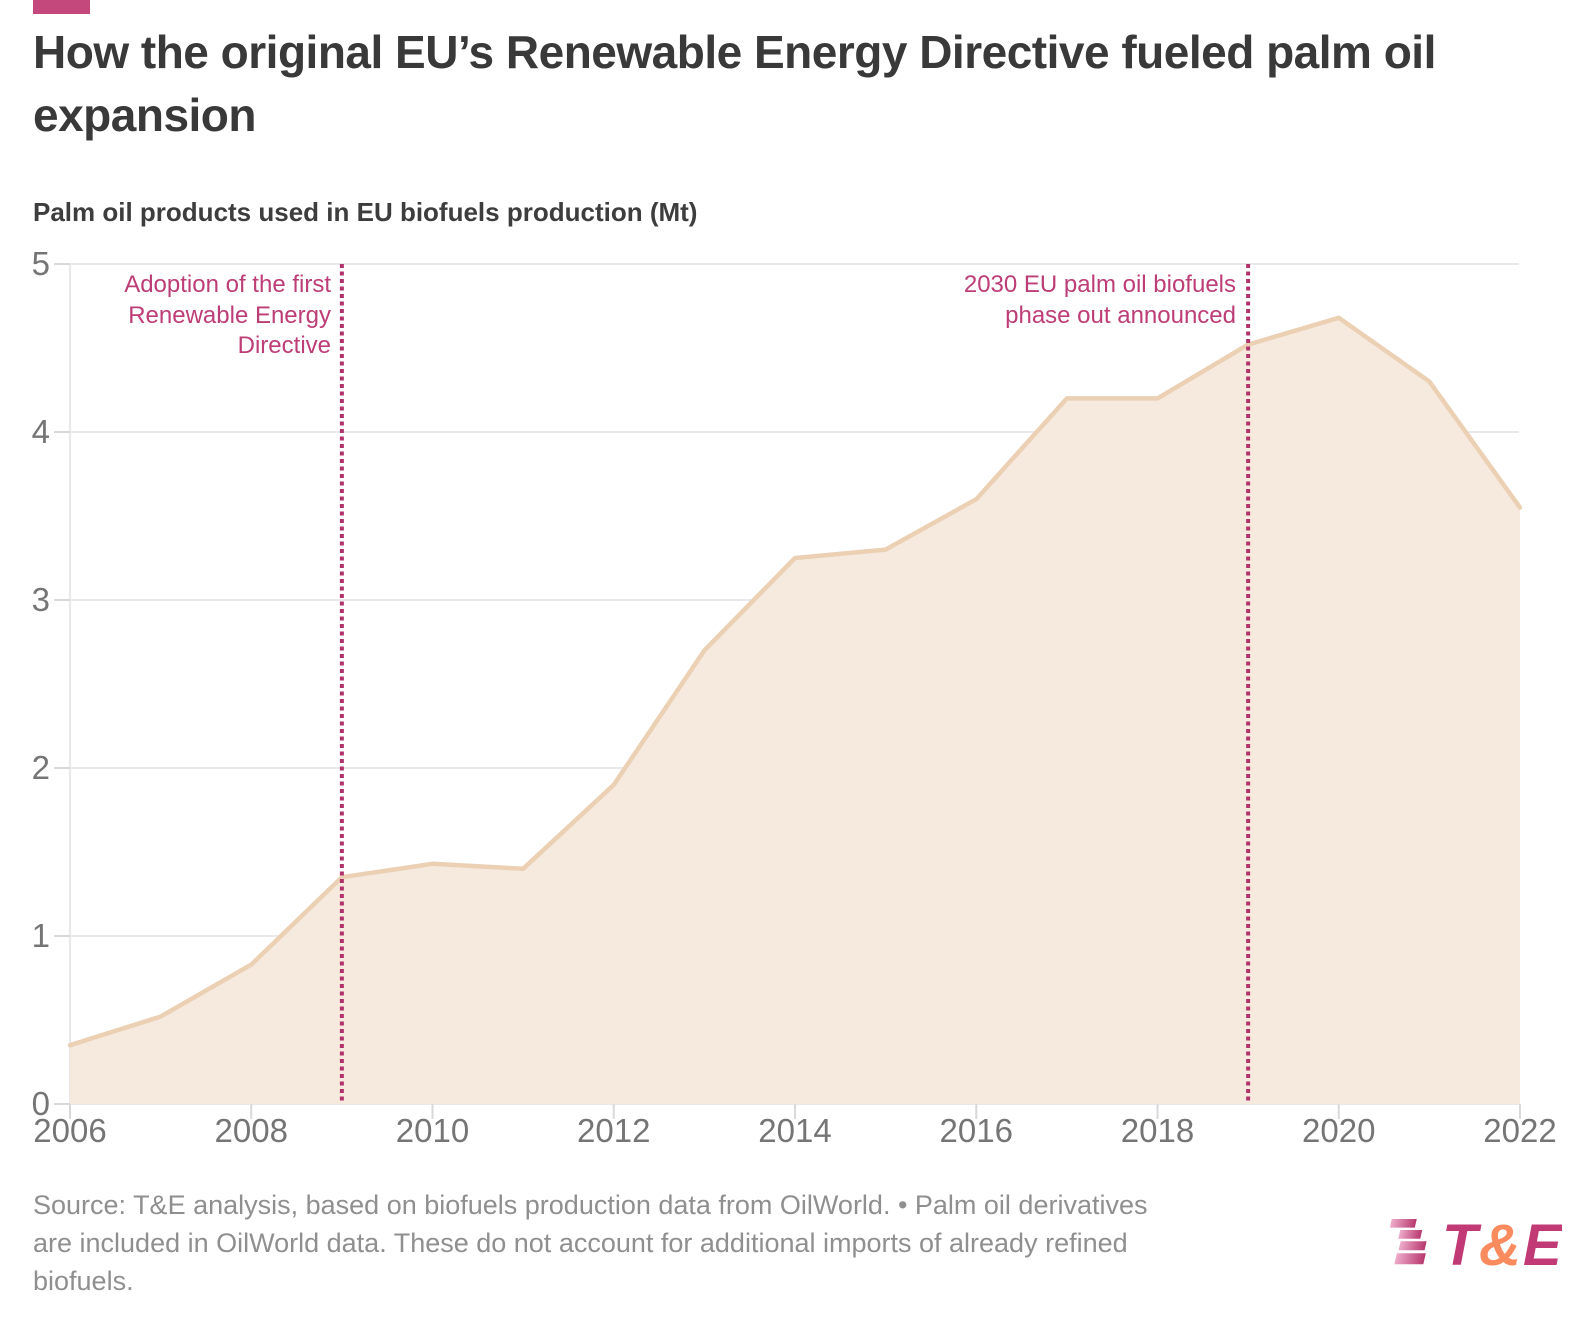 This screenshot has width=1590, height=1332. What do you see at coordinates (1500, 1243) in the screenshot?
I see `logo-ampersand: &` at bounding box center [1500, 1243].